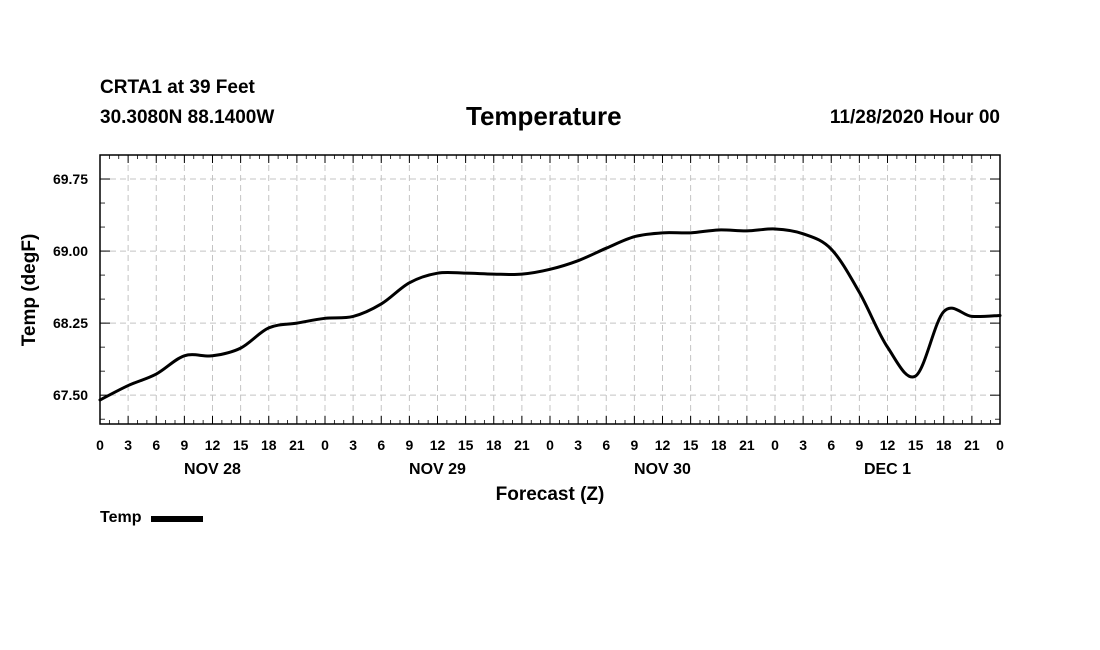 The width and height of the screenshot is (1100, 650). I want to click on y-tick-label: 68.25, so click(70, 323).